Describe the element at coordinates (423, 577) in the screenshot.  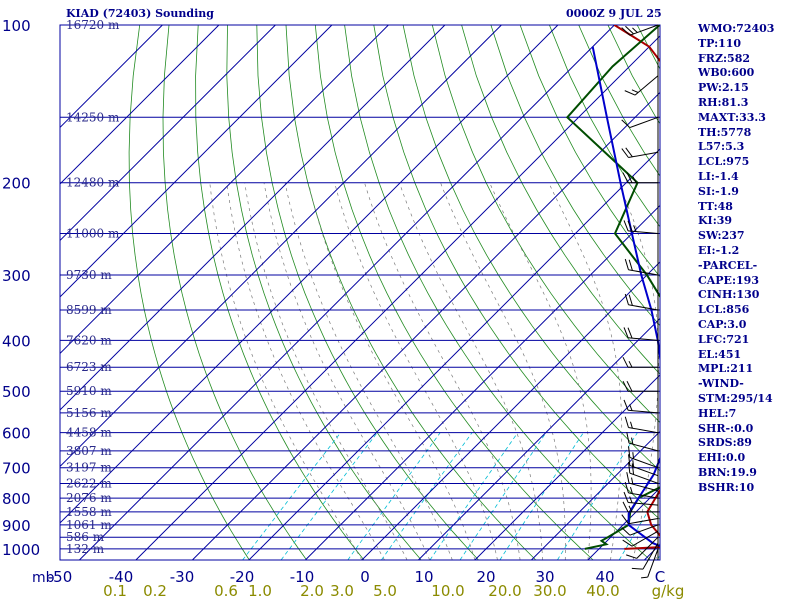
I see `temperature-tick-label: 10` at that location.